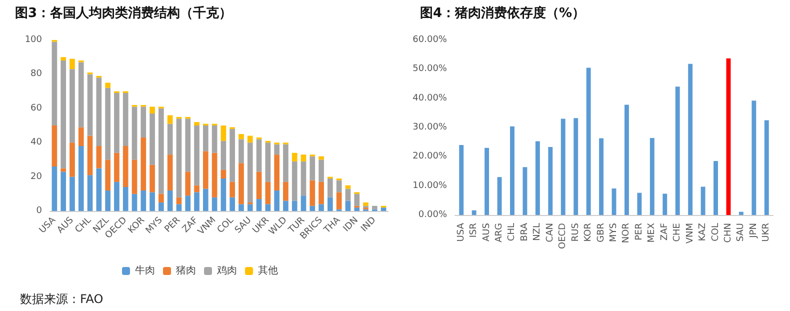 Image resolution: width=790 pixels, height=311 pixels. I want to click on y-tick-label: 60, so click(36, 108).